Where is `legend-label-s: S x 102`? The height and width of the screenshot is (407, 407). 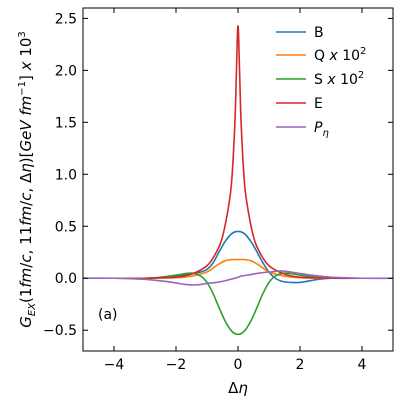
legend-label-s: S x 102 is located at coordinates (339, 79).